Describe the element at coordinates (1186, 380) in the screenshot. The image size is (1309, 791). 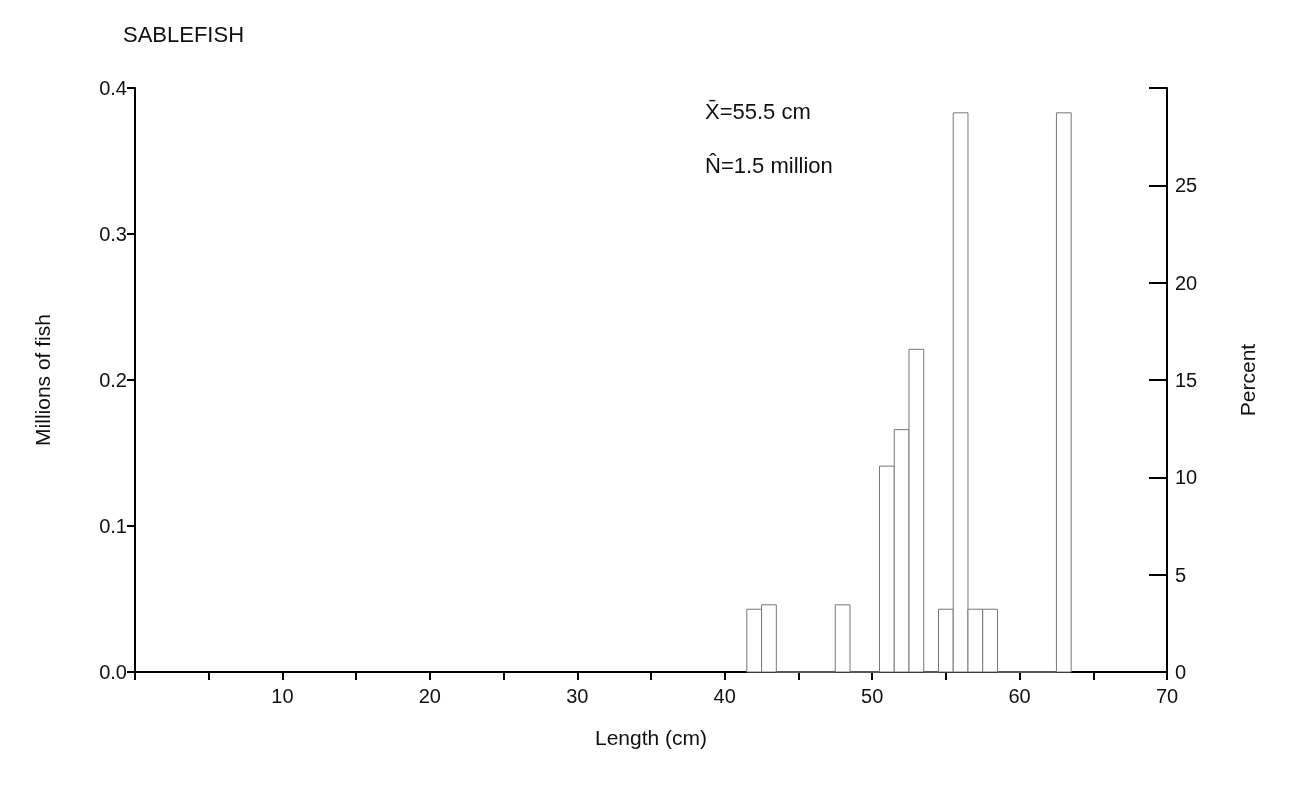
I see `y2-tick-label: 15` at that location.